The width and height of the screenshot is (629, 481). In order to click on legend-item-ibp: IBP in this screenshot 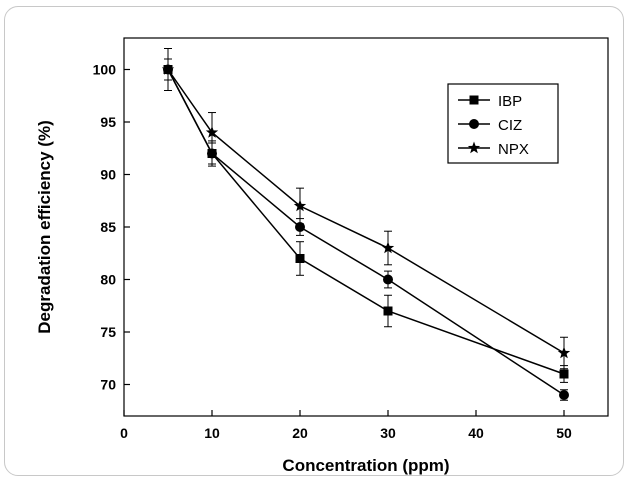, I will do `click(490, 101)`.